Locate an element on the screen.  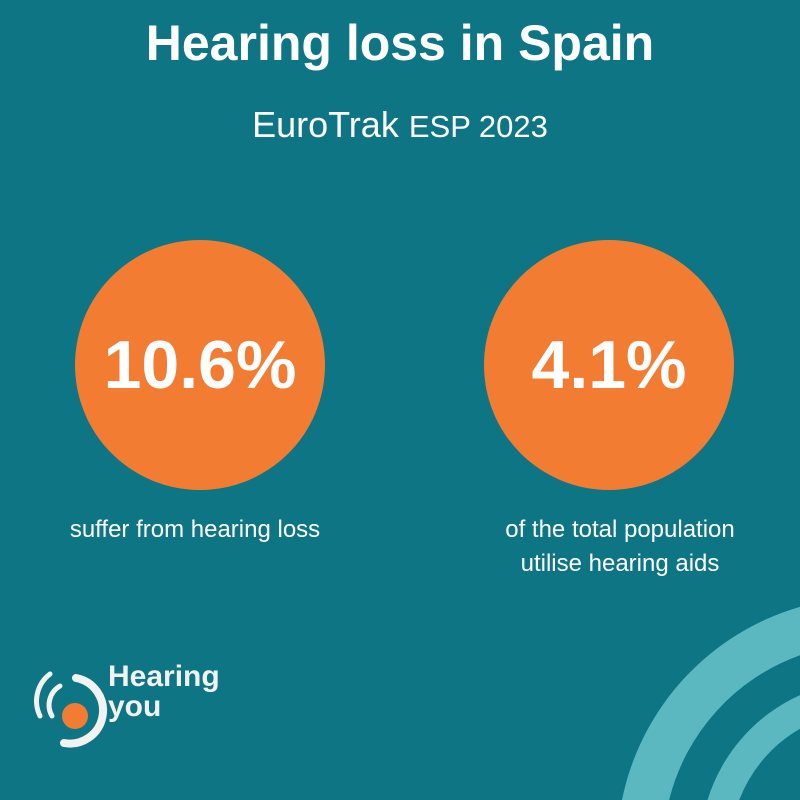
outer-arc is located at coordinates (711, 703).